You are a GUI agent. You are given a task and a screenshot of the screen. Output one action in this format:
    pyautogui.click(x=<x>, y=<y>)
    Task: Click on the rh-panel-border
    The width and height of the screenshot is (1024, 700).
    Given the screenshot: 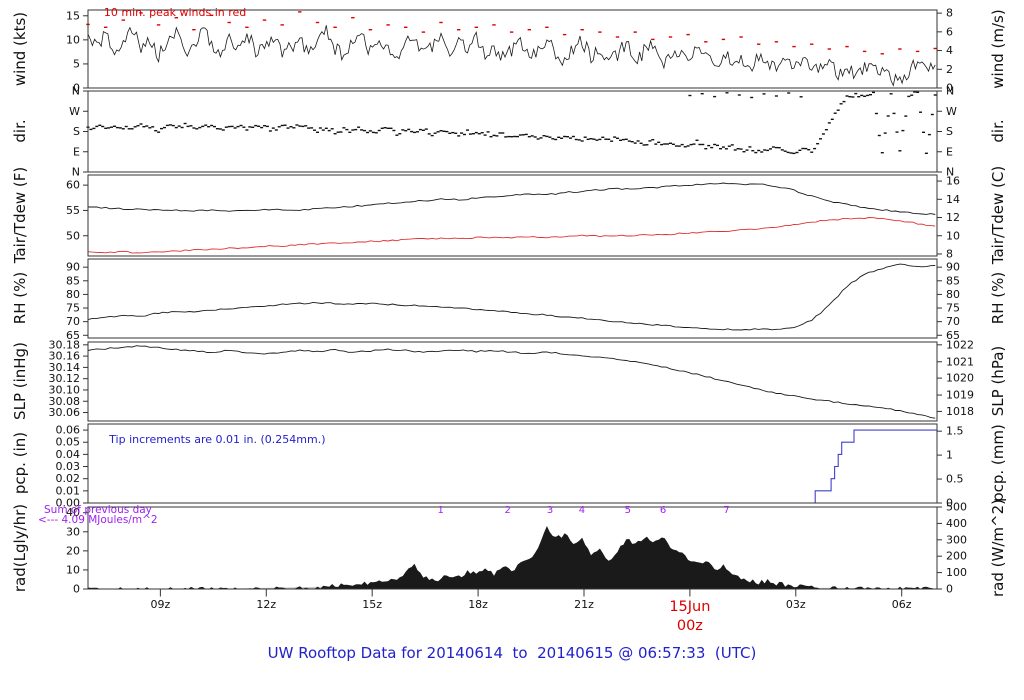 What is the action you would take?
    pyautogui.click(x=512, y=298)
    